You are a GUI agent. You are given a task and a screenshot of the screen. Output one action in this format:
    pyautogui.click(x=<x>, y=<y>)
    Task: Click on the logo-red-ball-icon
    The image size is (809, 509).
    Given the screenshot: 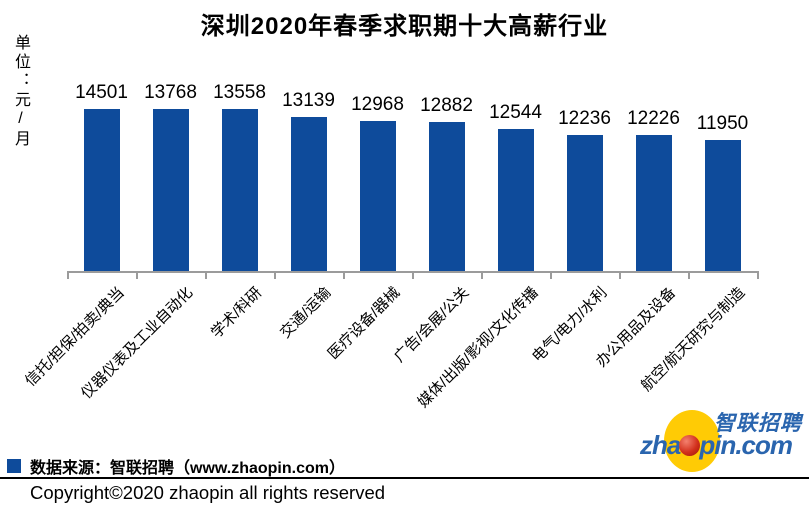 What is the action you would take?
    pyautogui.click(x=690, y=445)
    